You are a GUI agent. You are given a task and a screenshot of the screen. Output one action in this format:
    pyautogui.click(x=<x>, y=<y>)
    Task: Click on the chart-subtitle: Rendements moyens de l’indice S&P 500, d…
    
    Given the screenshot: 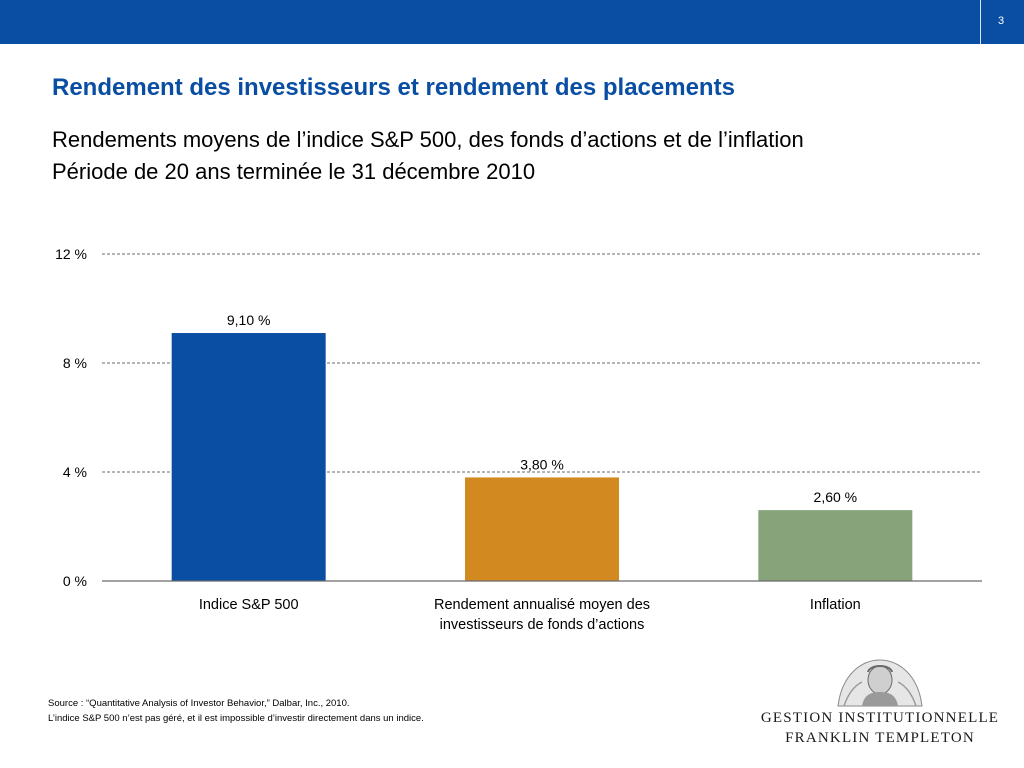 What is the action you would take?
    pyautogui.click(x=428, y=156)
    